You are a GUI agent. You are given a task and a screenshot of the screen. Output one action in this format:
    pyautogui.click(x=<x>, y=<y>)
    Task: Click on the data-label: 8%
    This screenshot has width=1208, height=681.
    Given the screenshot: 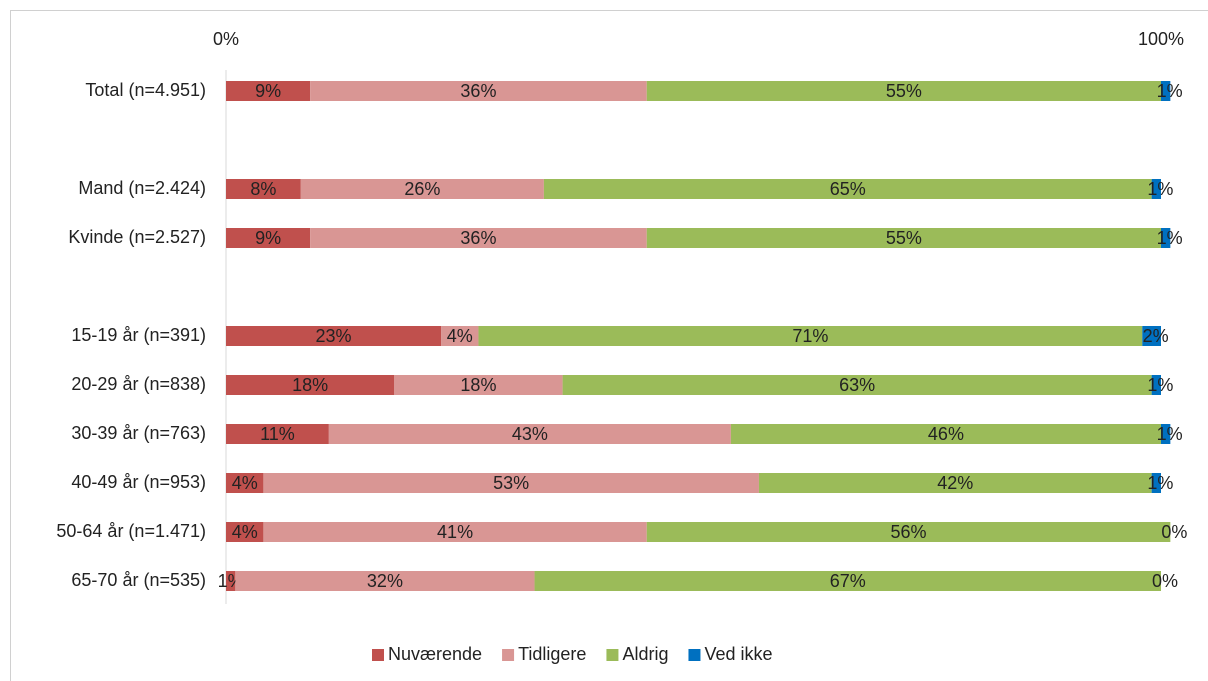 What is the action you would take?
    pyautogui.click(x=263, y=189)
    